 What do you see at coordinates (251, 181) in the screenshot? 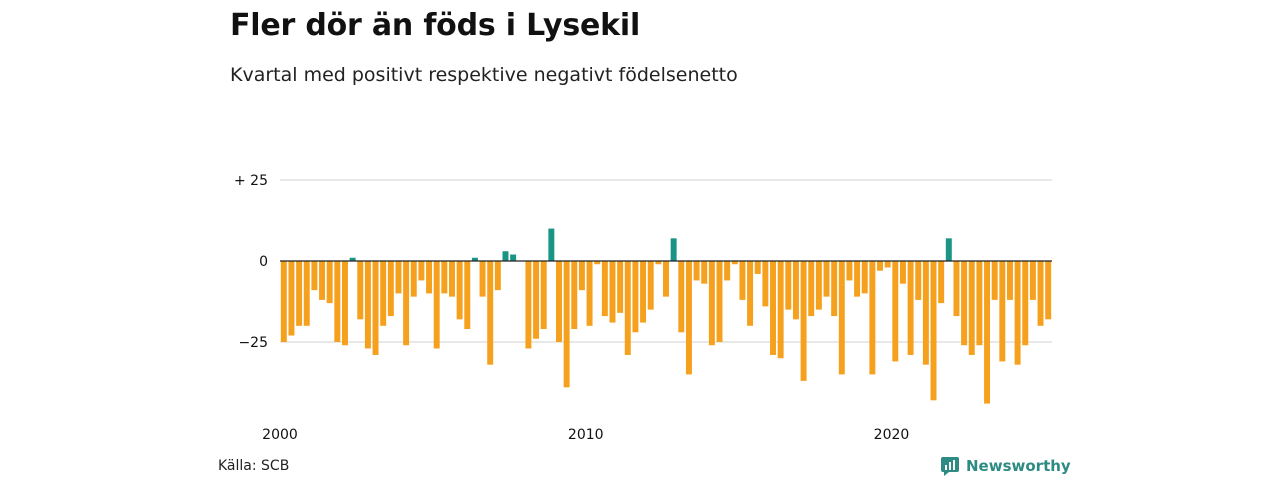
I see `y-tick-label: + 25` at bounding box center [251, 181].